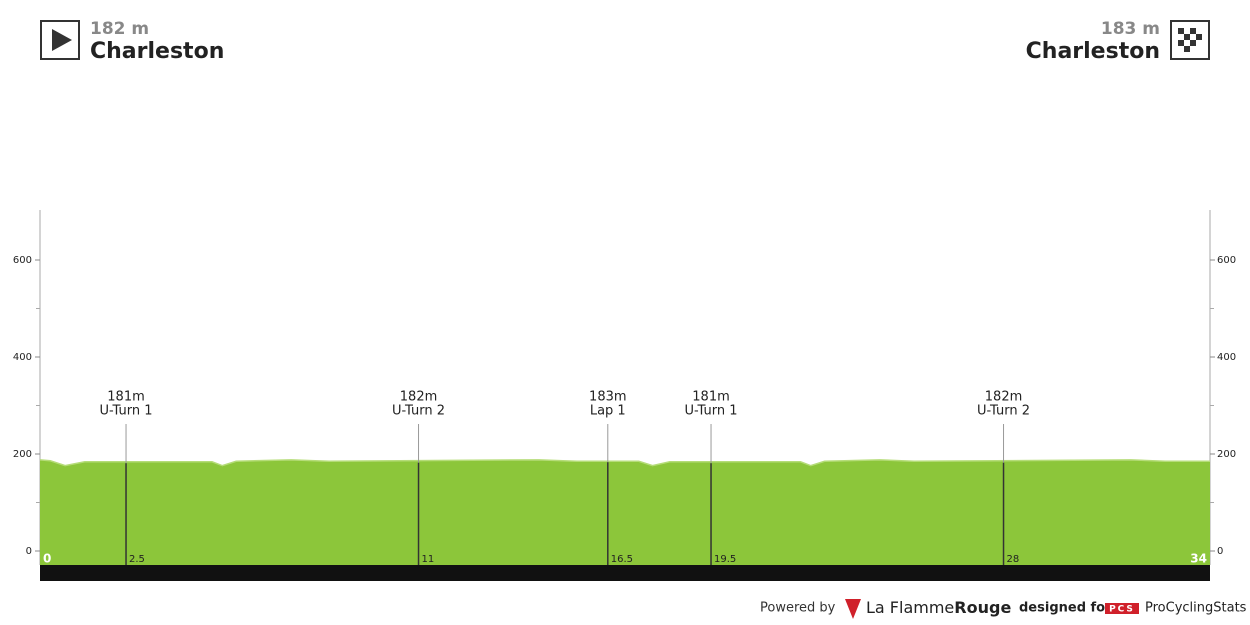 This screenshot has width=1250, height=625. What do you see at coordinates (725, 559) in the screenshot?
I see `marker-km: 19.5` at bounding box center [725, 559].